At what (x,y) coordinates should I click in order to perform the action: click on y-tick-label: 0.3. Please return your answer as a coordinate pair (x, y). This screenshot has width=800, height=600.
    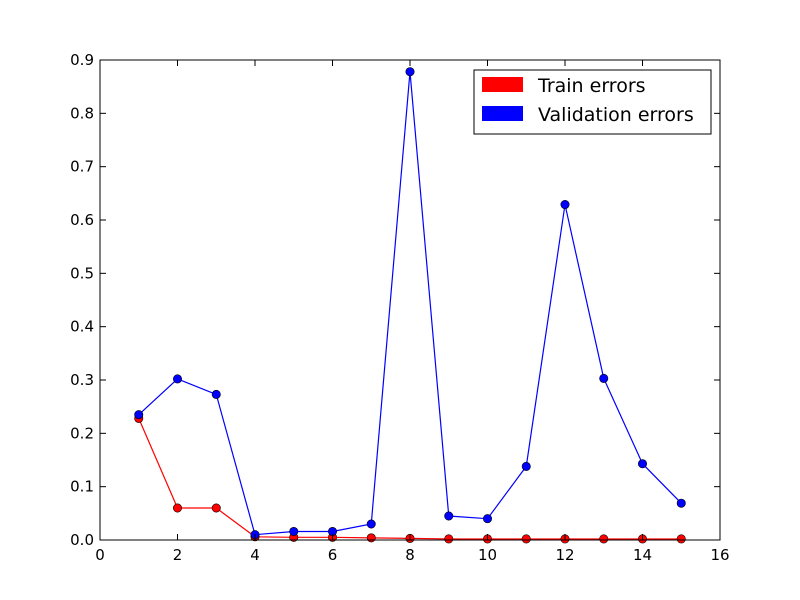
    Looking at the image, I should click on (82, 380).